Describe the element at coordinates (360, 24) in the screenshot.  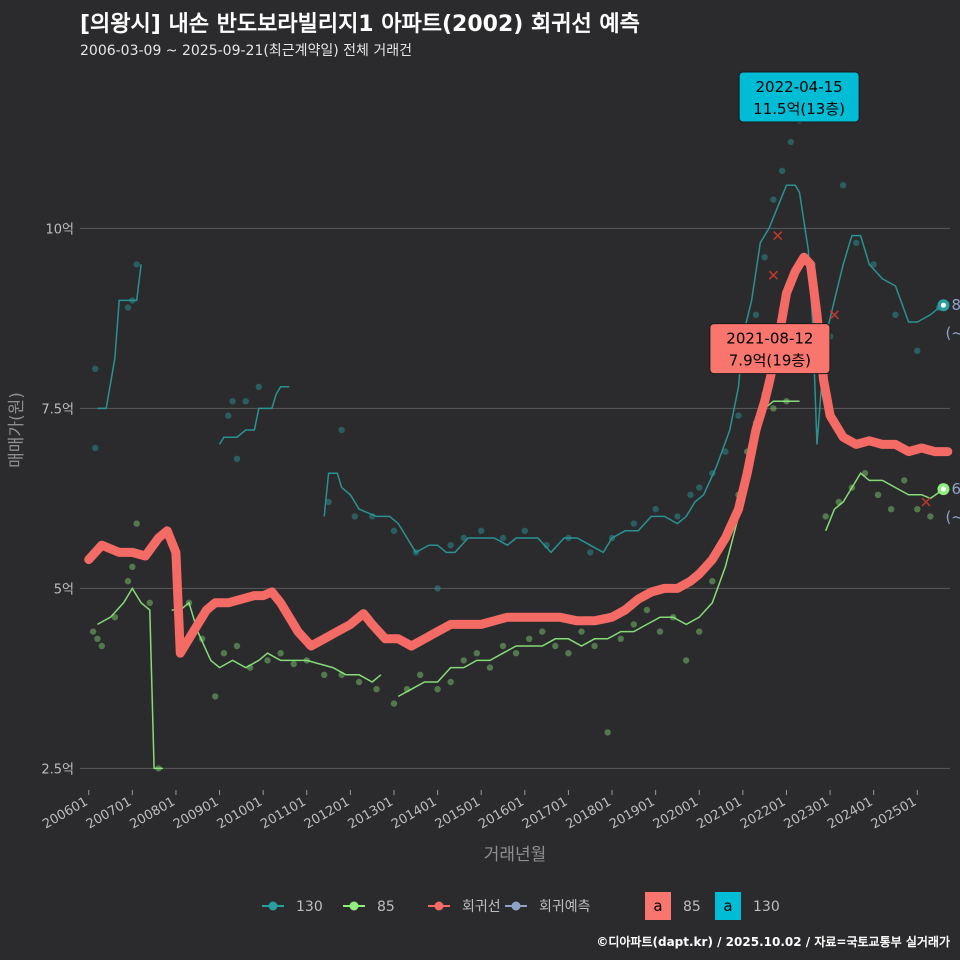
I see `chart-title: [의왕시] 내손 반도보라빌리지1 아파트(2002) 회귀선 예측` at that location.